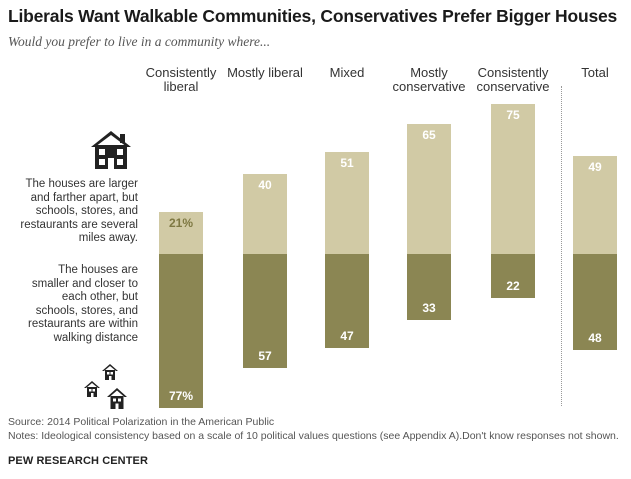 This screenshot has height=479, width=631. Describe the element at coordinates (78, 461) in the screenshot. I see `brand-logo: PEW RESEARCH CENTER` at that location.